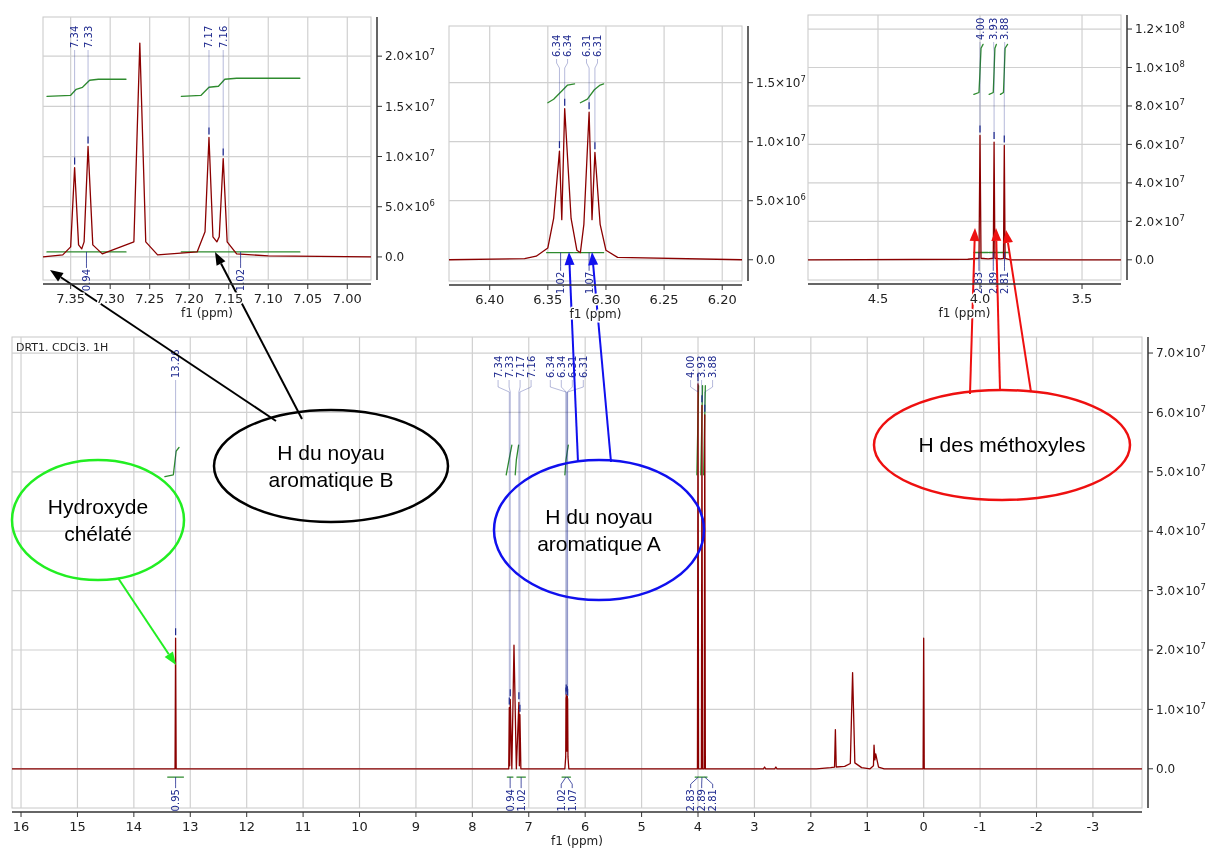  Describe the element at coordinates (528, 826) in the screenshot. I see `x-tick-label: 7` at that location.